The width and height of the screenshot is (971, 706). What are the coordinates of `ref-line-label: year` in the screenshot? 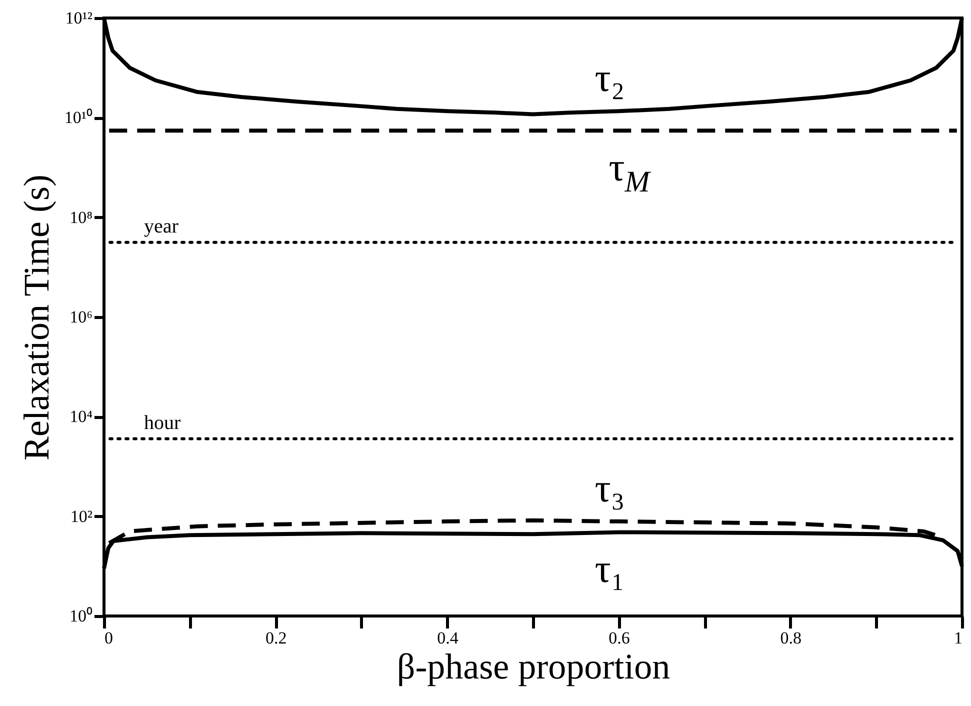 It's located at (161, 226).